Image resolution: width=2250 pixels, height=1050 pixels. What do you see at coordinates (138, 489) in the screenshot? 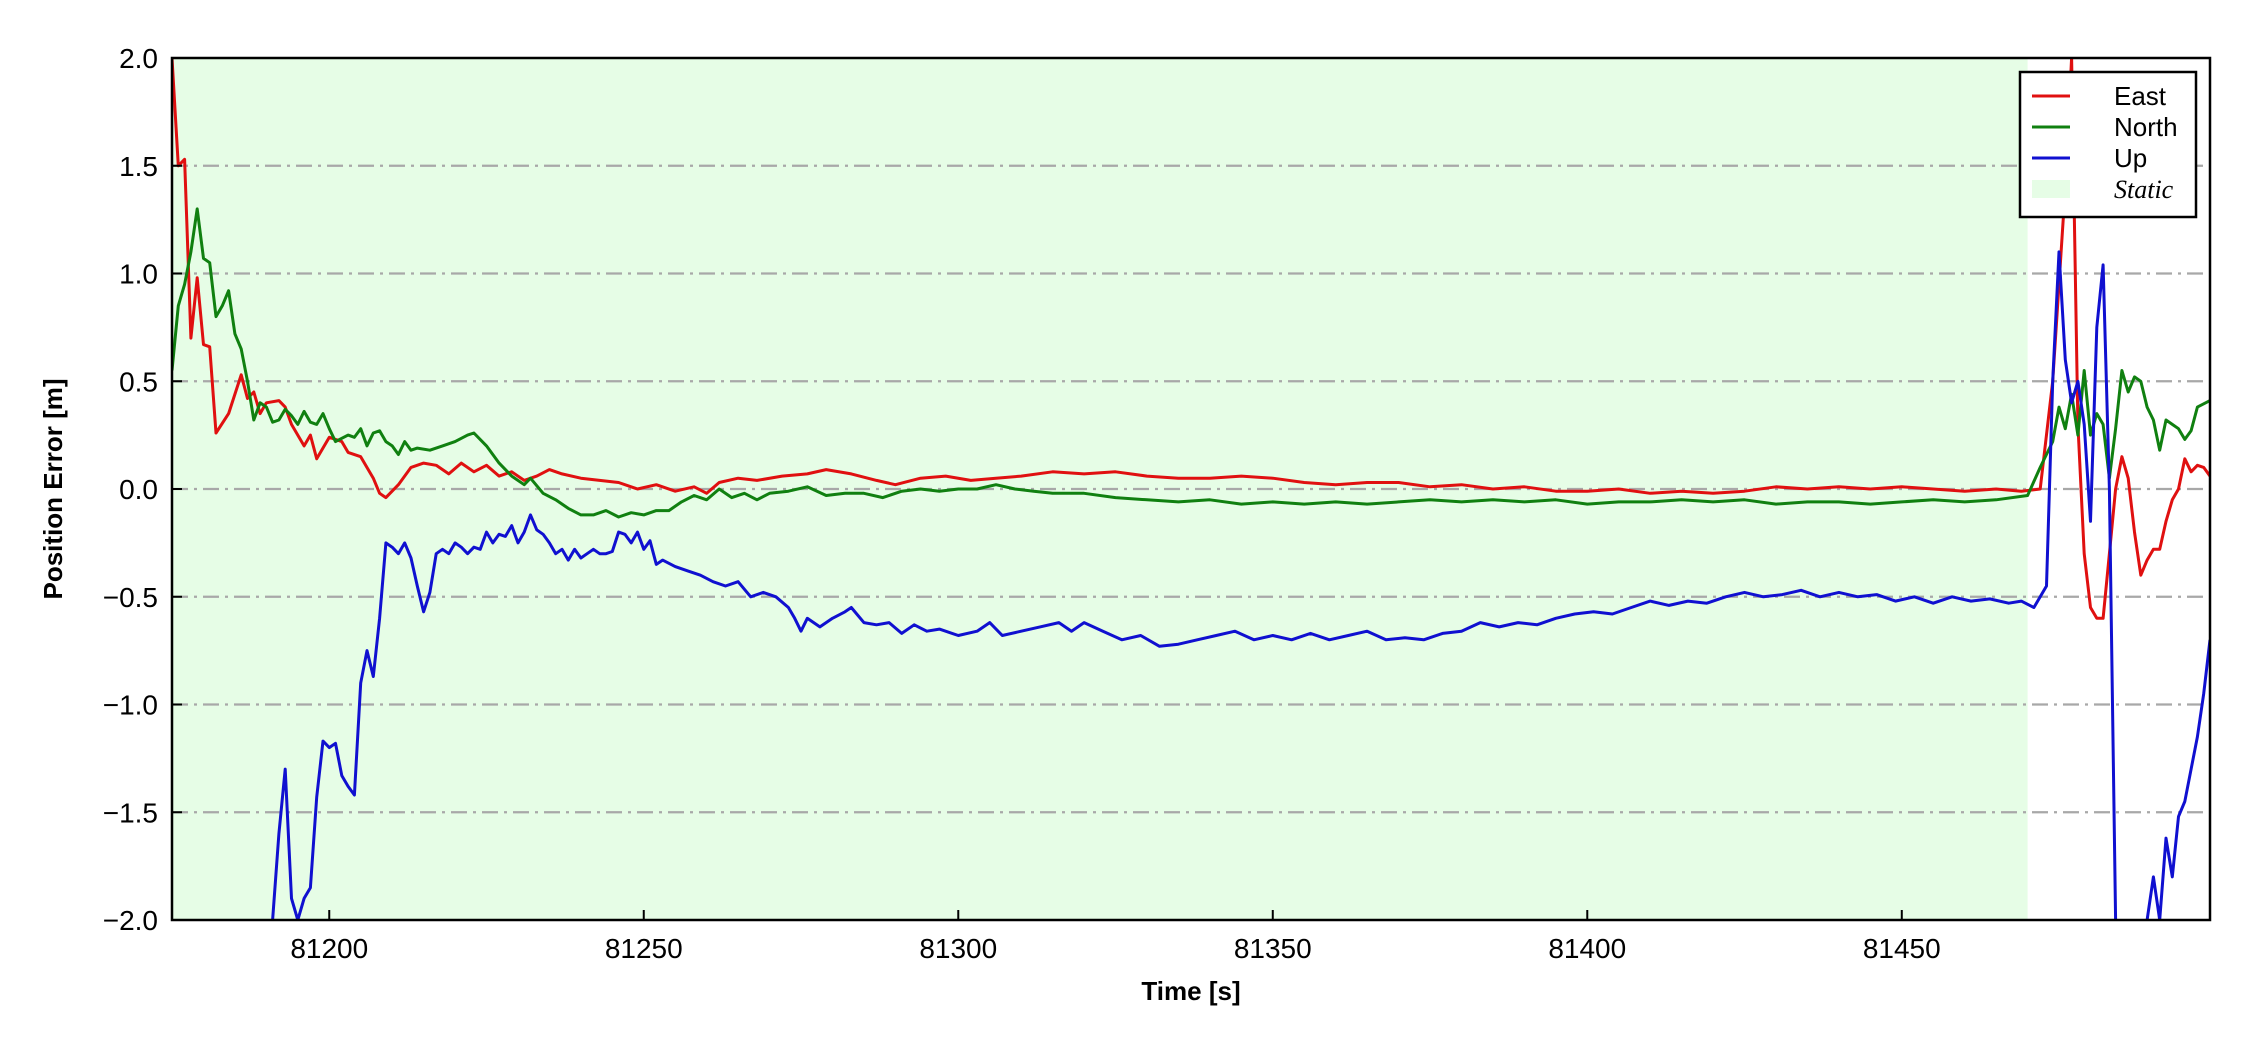
I see `y-tick-label: 0.0` at bounding box center [138, 489].